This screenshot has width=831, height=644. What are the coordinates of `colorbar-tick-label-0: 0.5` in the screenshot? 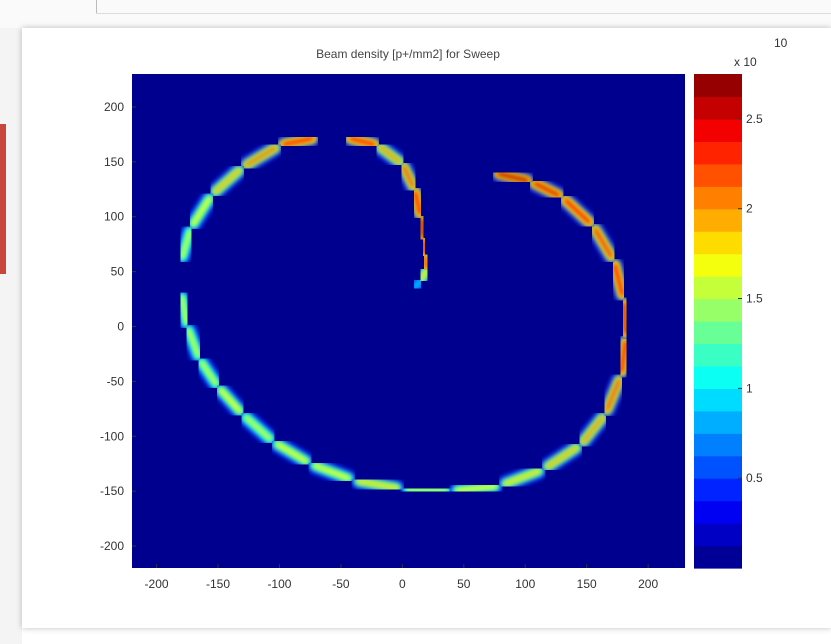 It's located at (754, 478).